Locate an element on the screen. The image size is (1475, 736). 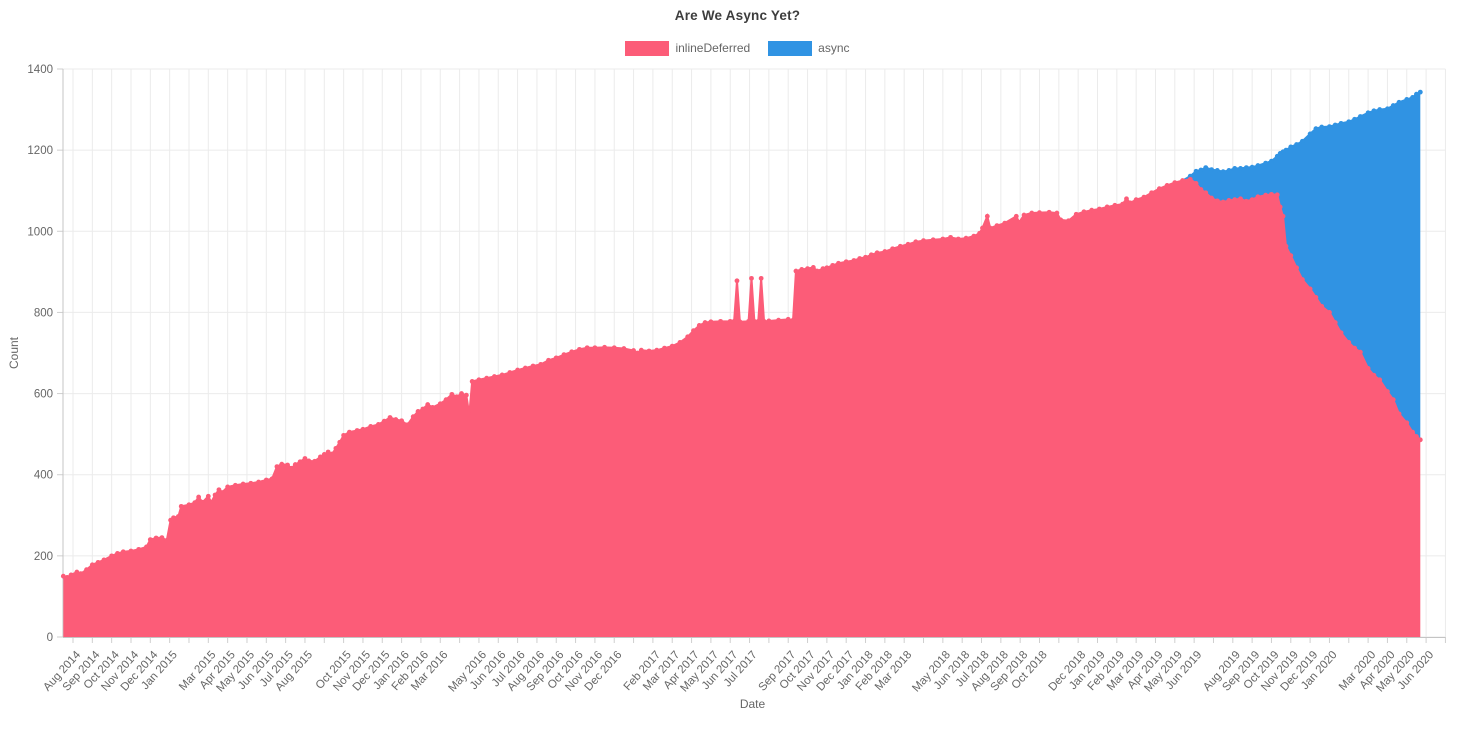
markers-async is located at coordinates (1305, 134).